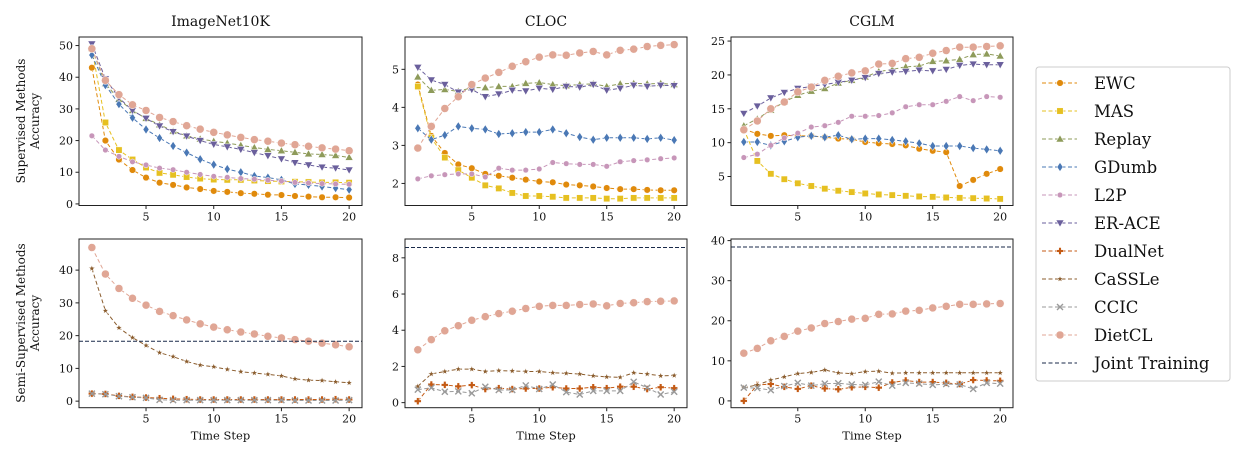 Image resolution: width=1246 pixels, height=471 pixels. Describe the element at coordinates (546, 22) in the screenshot. I see `panel-title: CLOC` at that location.